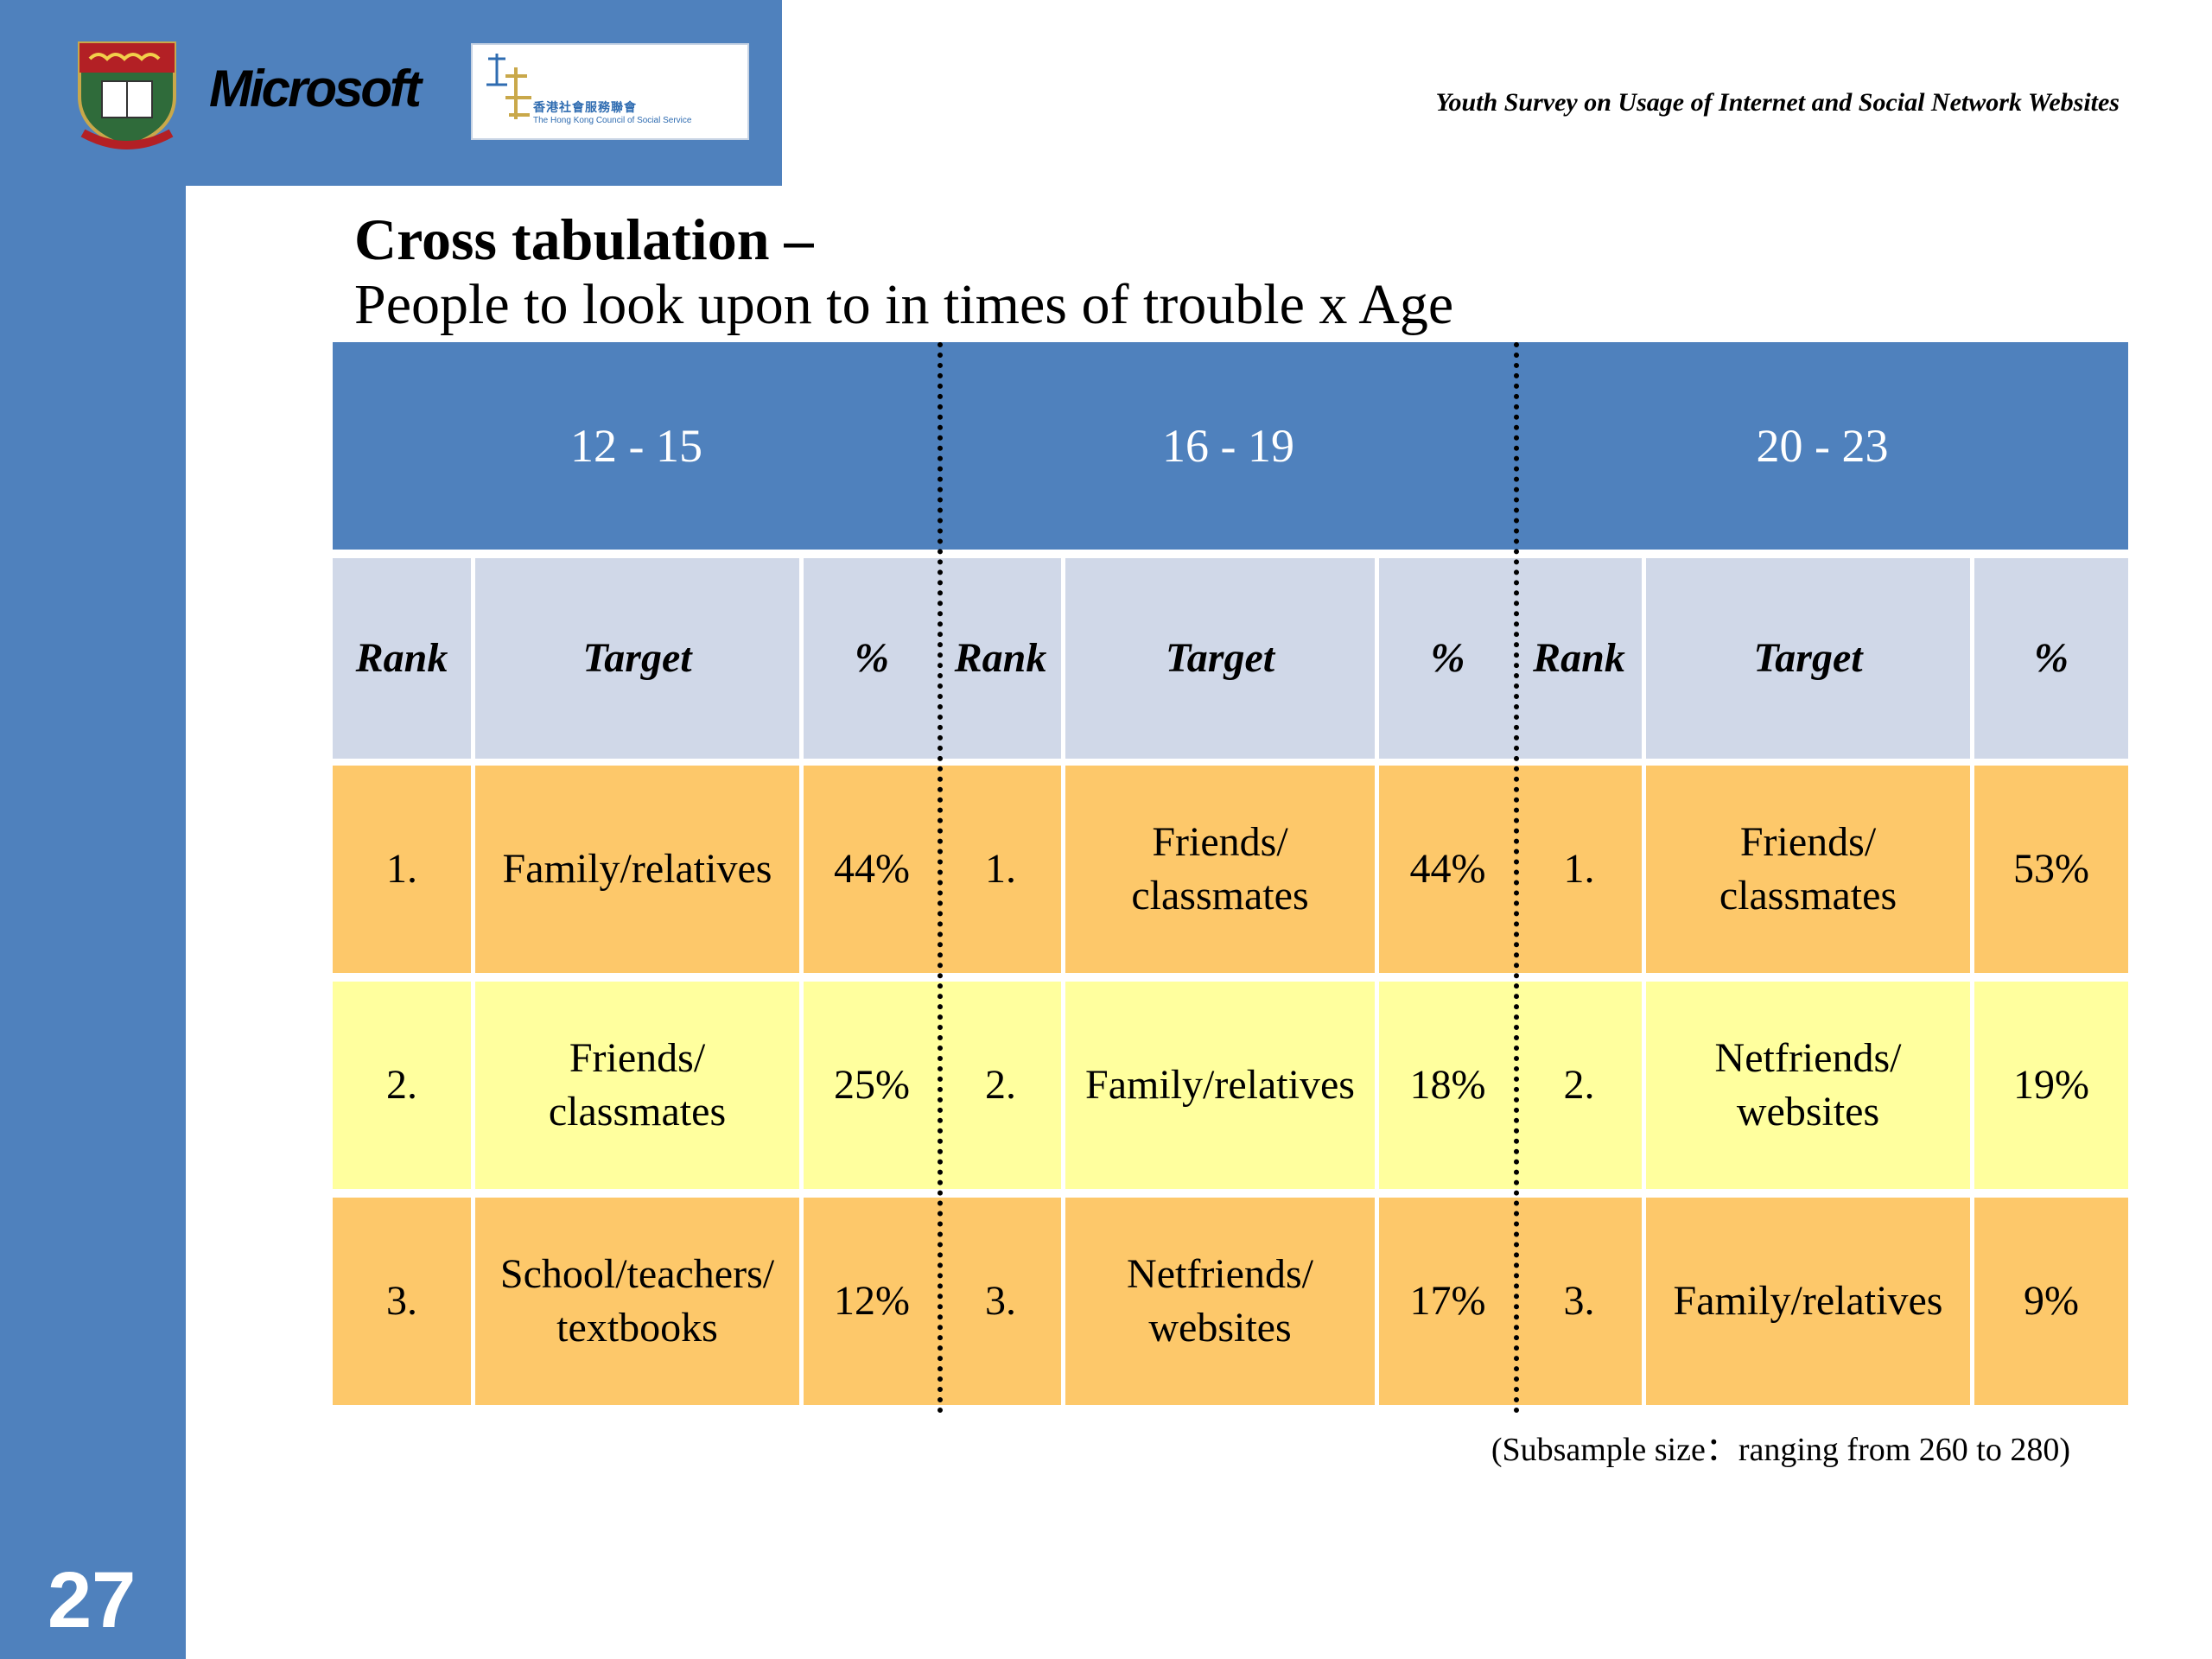 The width and height of the screenshot is (2212, 1659). Describe the element at coordinates (637, 1301) in the screenshot. I see `target-cell: School/teachers/ textbooks` at that location.